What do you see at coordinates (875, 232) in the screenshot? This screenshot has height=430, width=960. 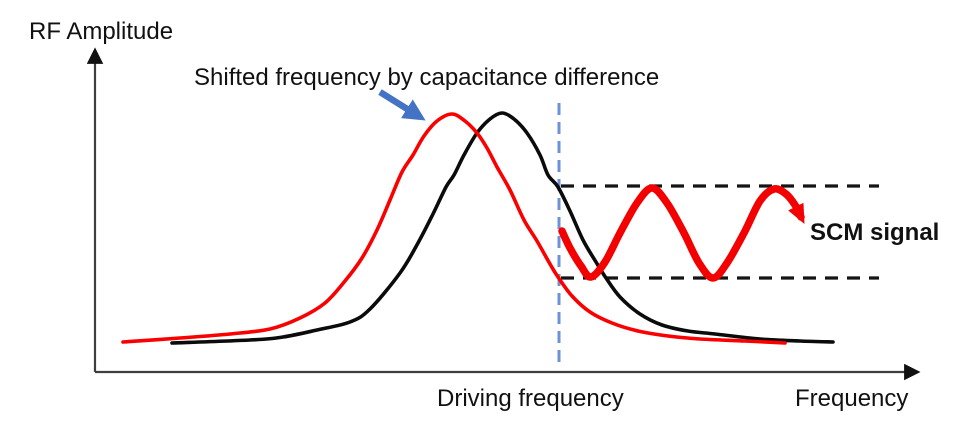 I see `scm-signal-label: SCM signal` at bounding box center [875, 232].